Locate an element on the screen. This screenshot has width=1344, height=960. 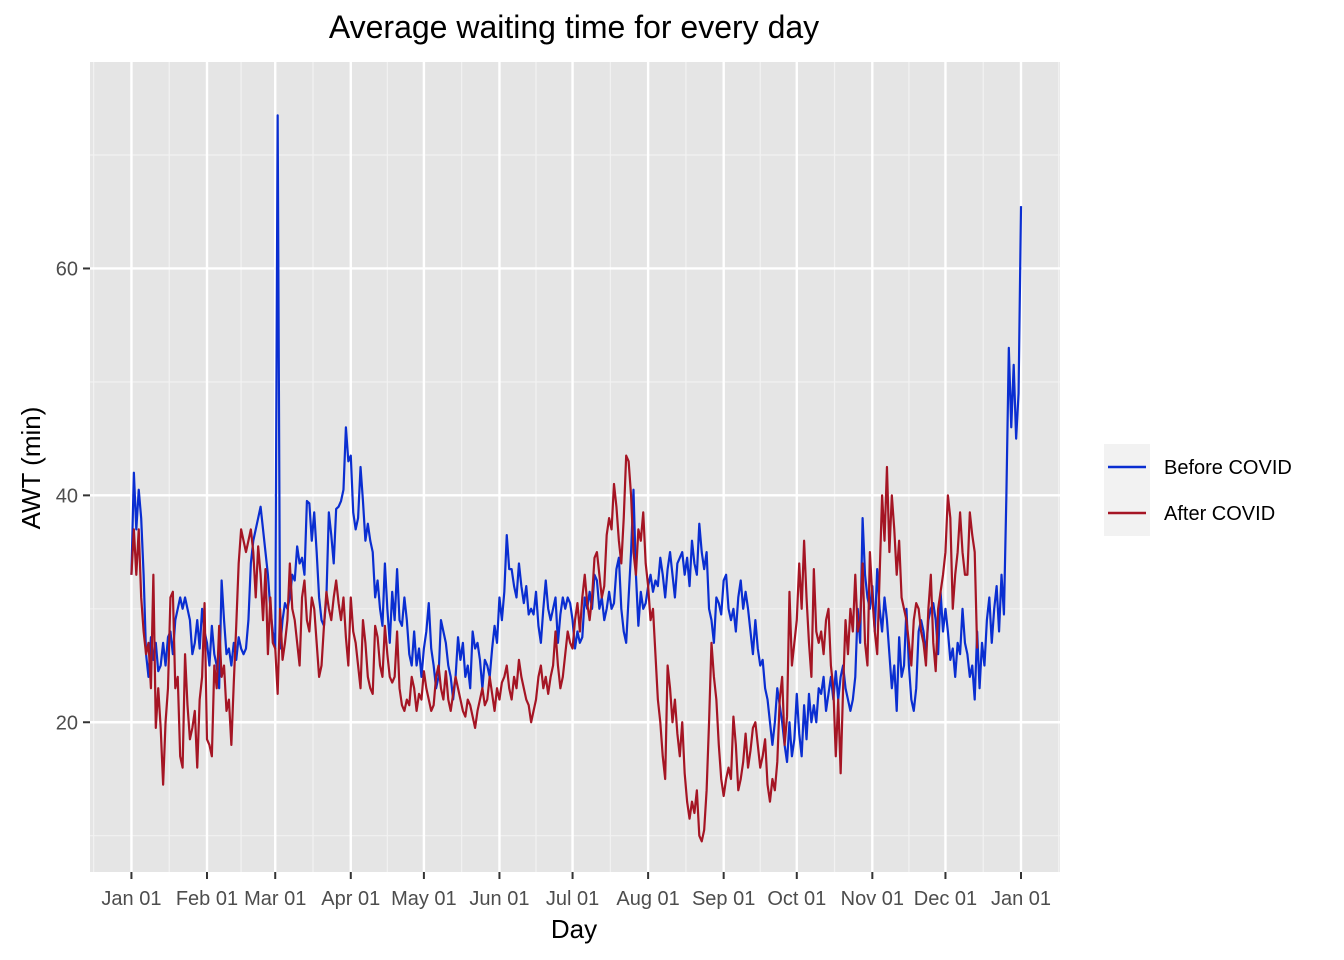
x-tick-label: Oct 01 is located at coordinates (796, 899).